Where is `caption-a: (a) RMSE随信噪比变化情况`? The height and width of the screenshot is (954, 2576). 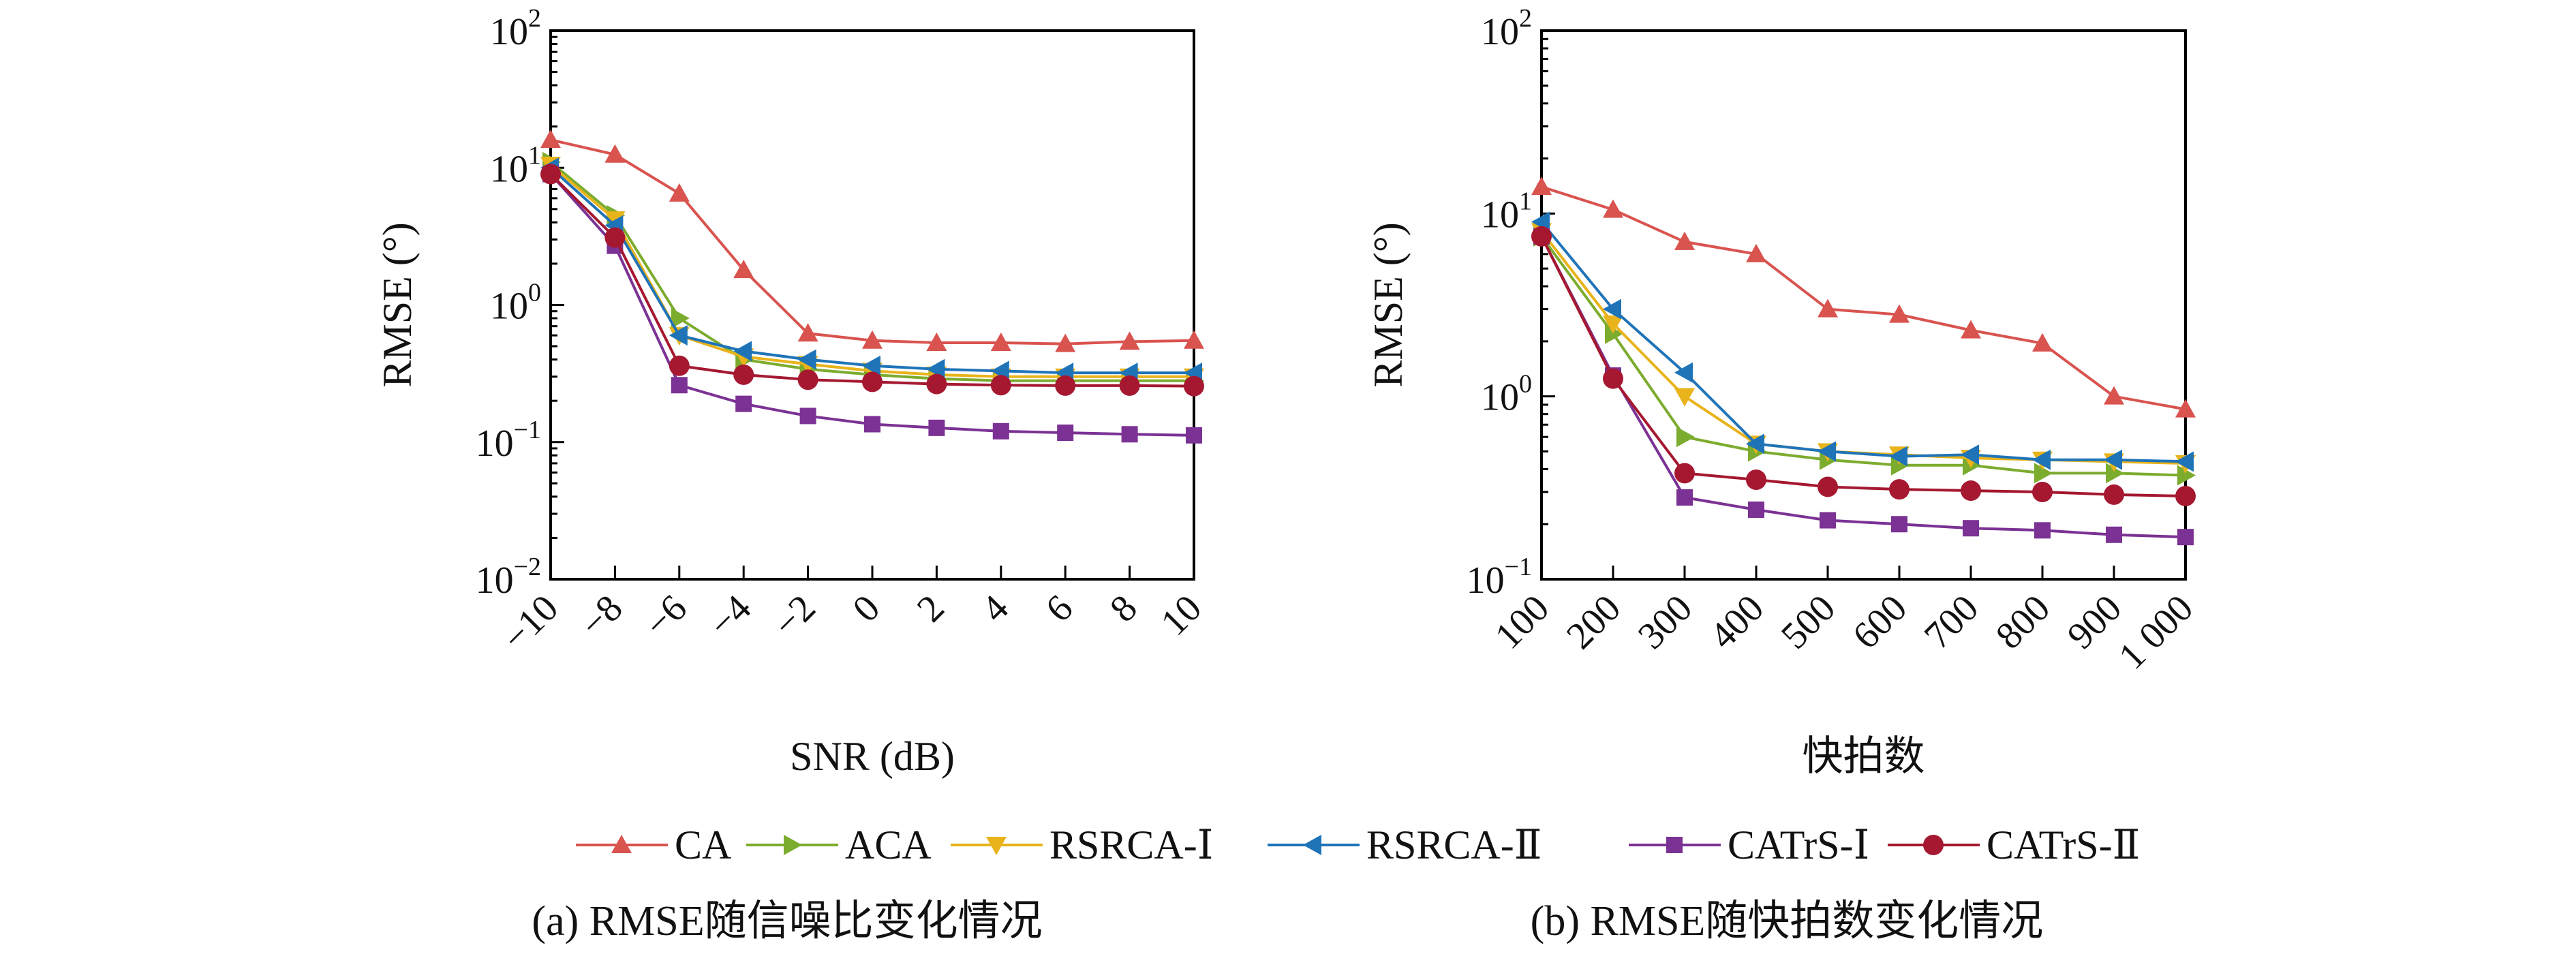
caption-a: (a) RMSE随信噪比变化情况 is located at coordinates (787, 921).